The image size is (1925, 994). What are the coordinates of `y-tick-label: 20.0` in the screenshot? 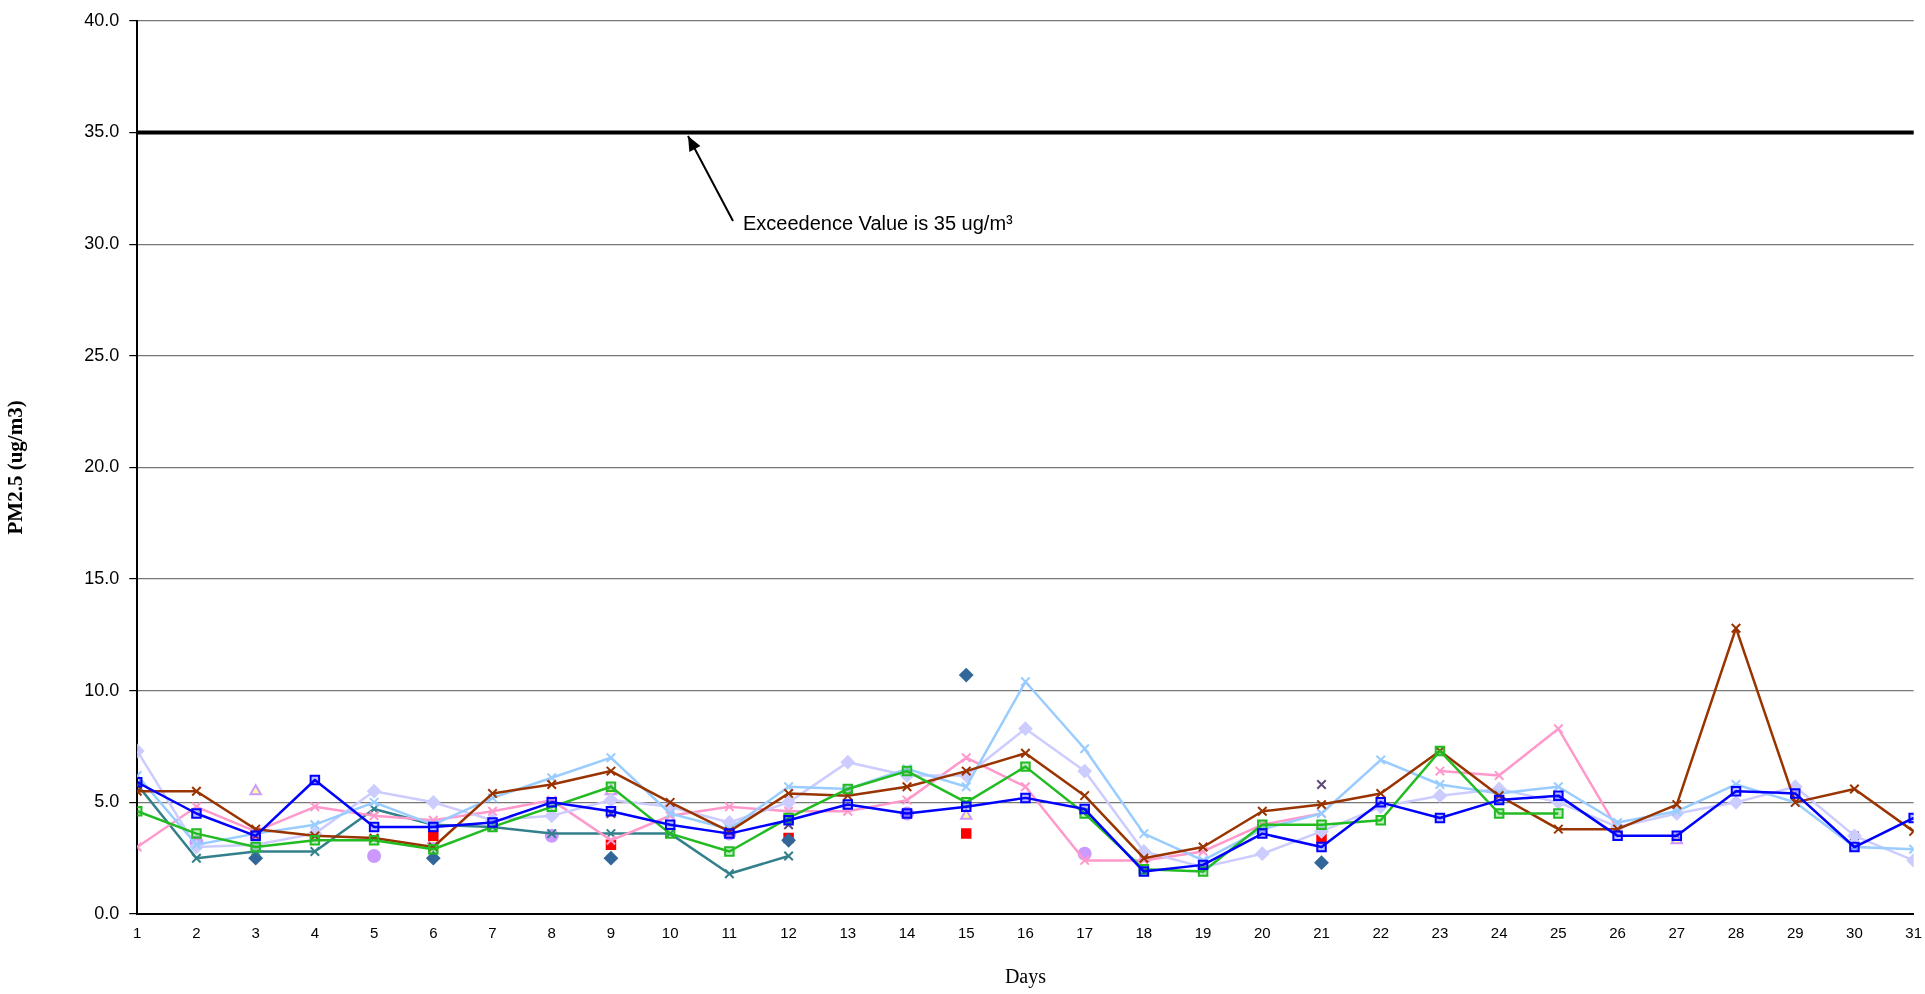 It's located at (102, 466).